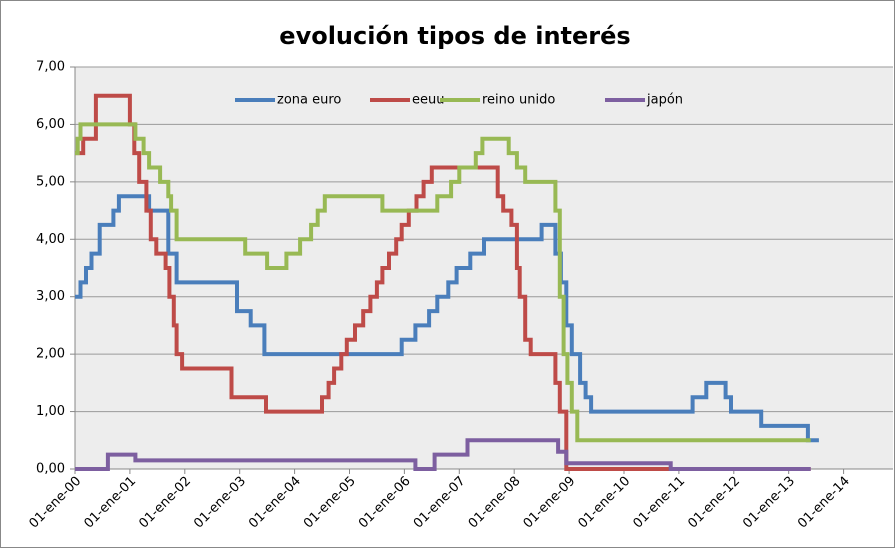 This screenshot has width=896, height=549. What do you see at coordinates (50, 67) in the screenshot?
I see `y-tick-label: 7,00` at bounding box center [50, 67].